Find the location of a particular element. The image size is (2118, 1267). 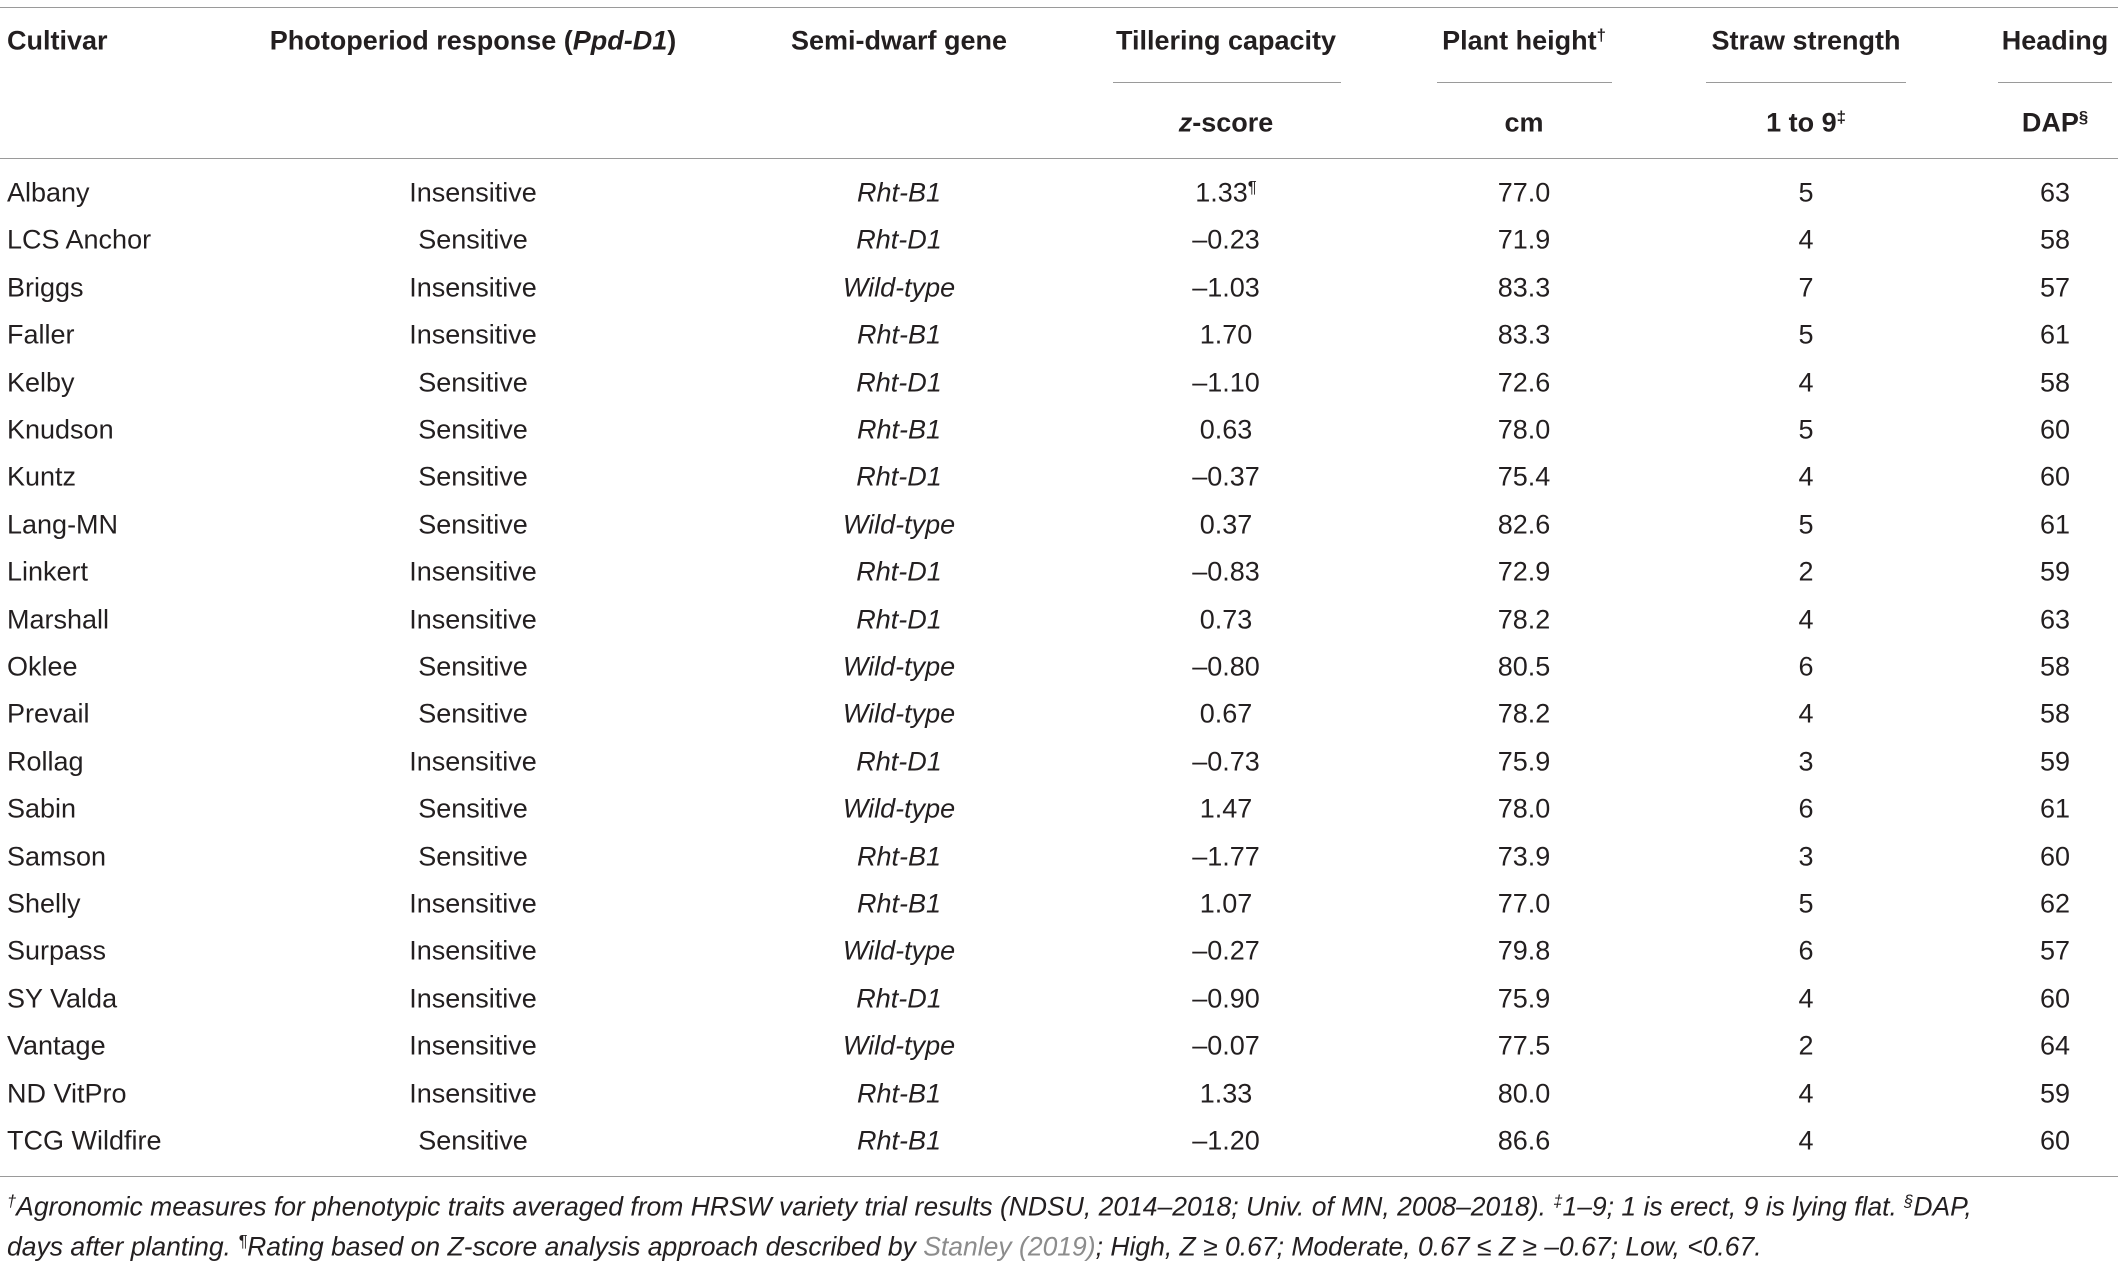

table-cell: –0.83 is located at coordinates (1226, 571).